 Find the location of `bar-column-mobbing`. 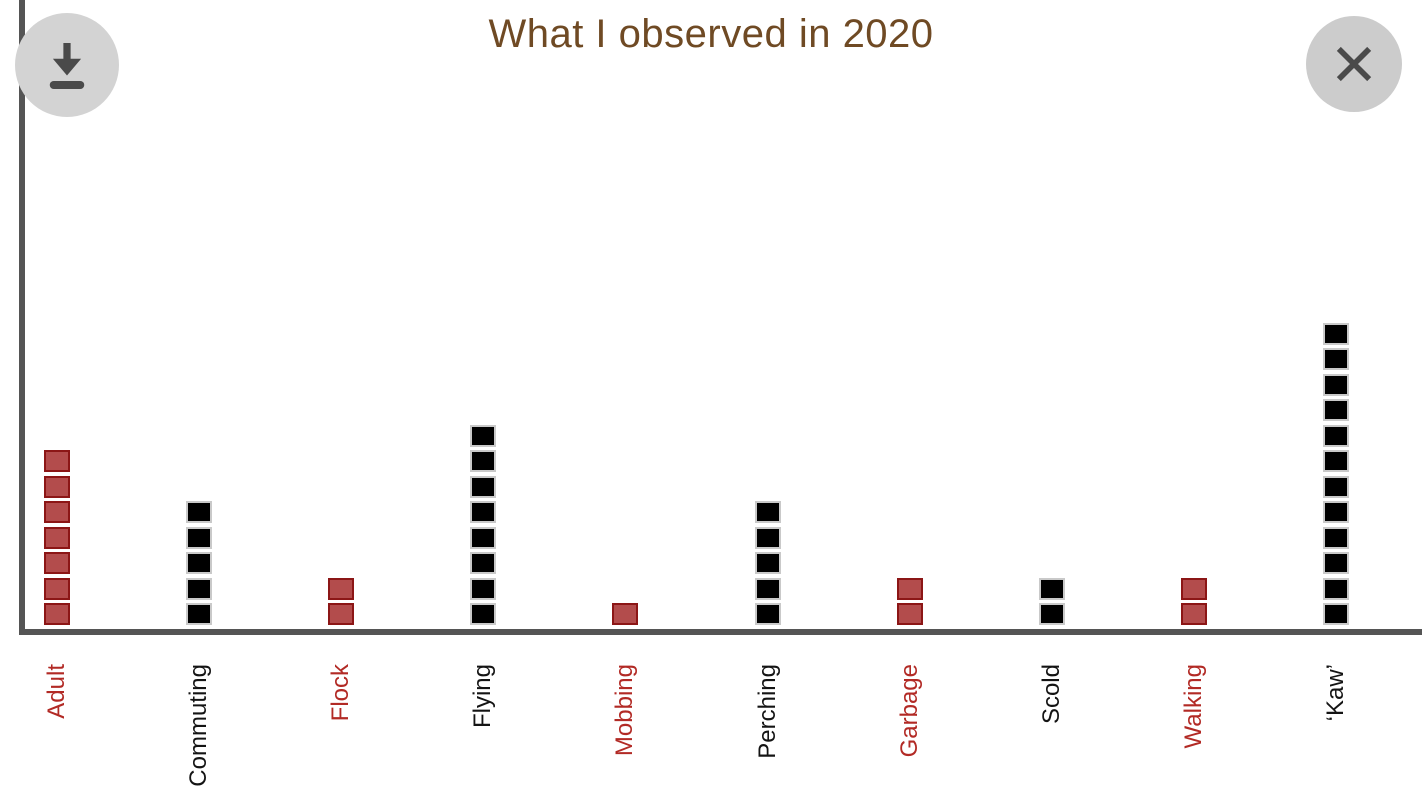

bar-column-mobbing is located at coordinates (625, 612).